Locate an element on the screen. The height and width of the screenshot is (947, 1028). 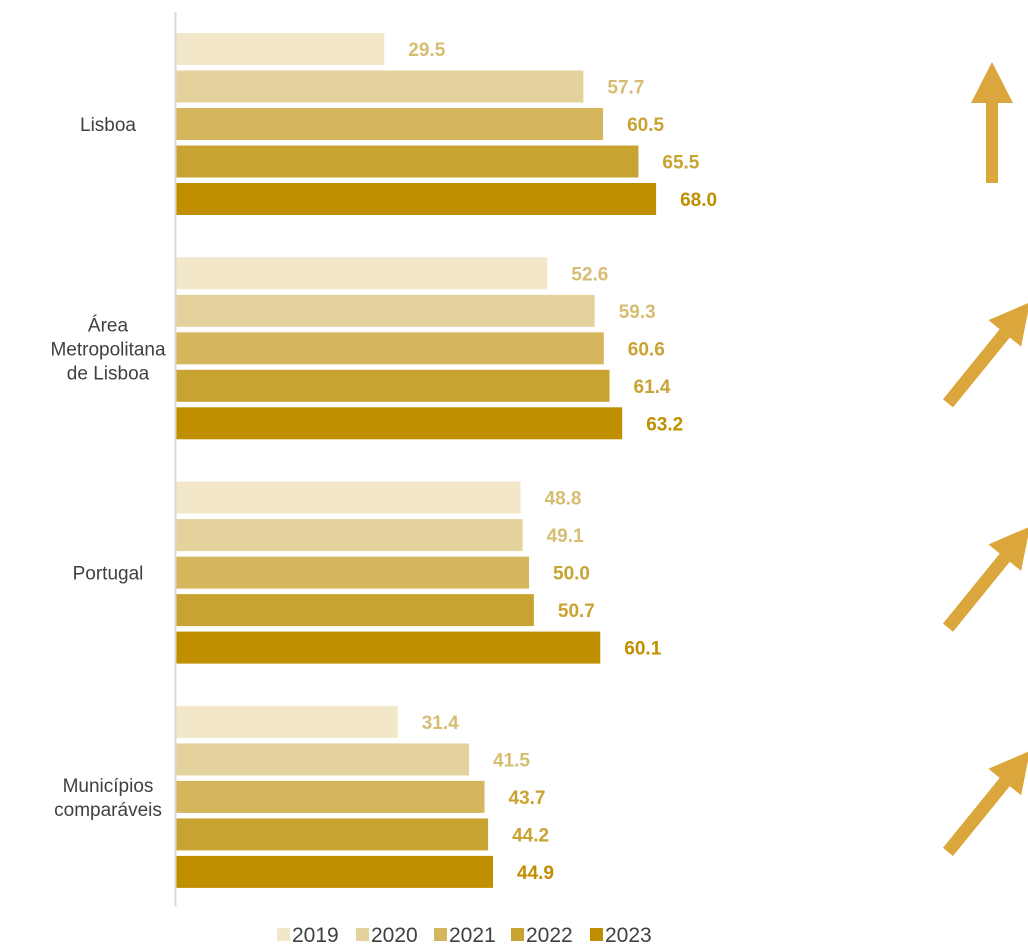
bar-3-2023 is located at coordinates (334, 871).